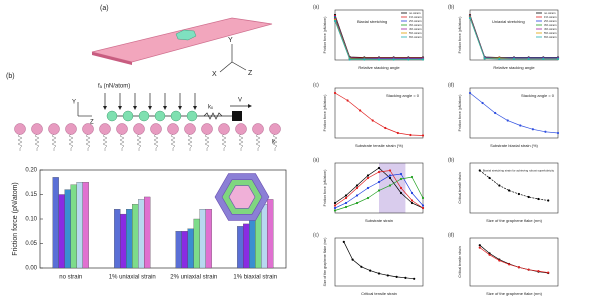 The width and height of the screenshot is (600, 300). What do you see at coordinates (255, 278) in the screenshot?
I see `x-tick-label: 1% biaxial strain` at bounding box center [255, 278].